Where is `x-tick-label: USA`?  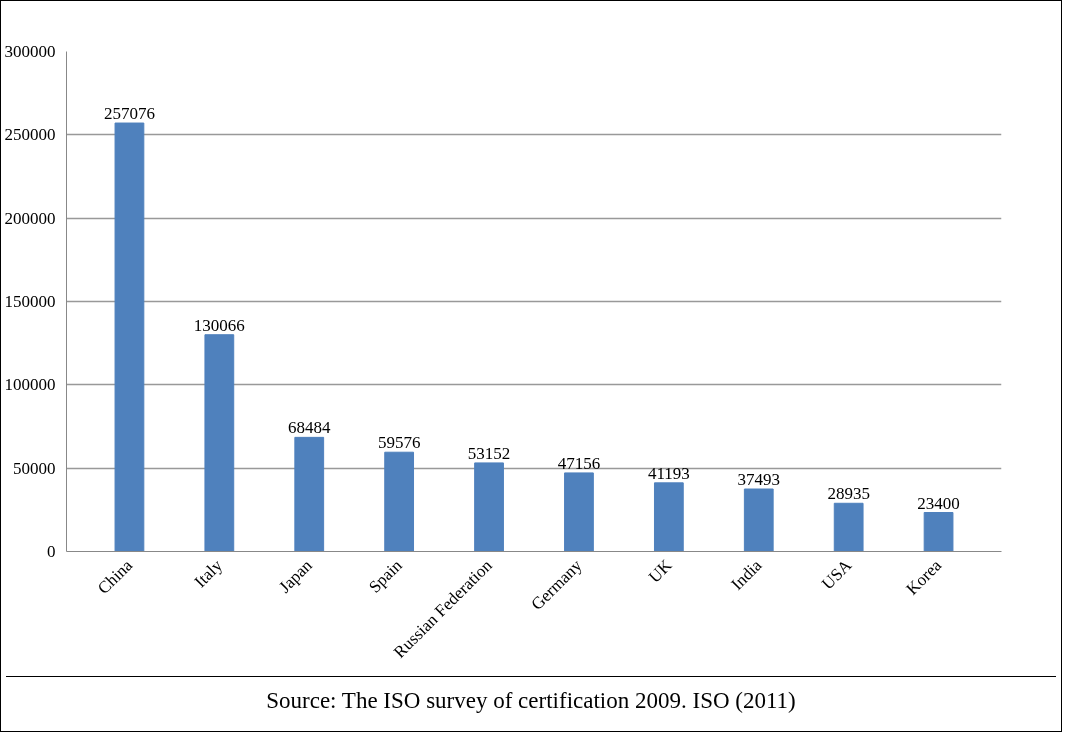
x-tick-label: USA is located at coordinates (836, 574).